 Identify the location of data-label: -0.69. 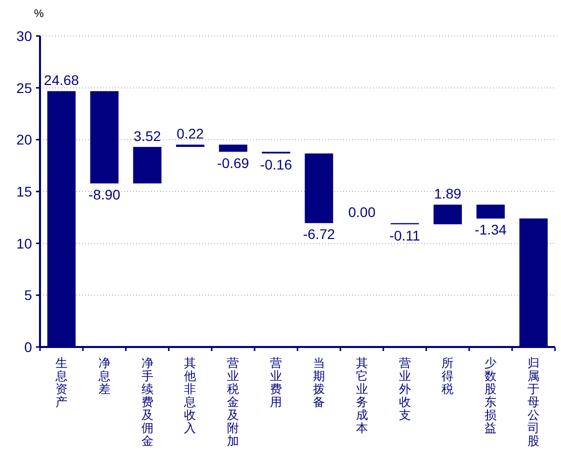
(233, 162).